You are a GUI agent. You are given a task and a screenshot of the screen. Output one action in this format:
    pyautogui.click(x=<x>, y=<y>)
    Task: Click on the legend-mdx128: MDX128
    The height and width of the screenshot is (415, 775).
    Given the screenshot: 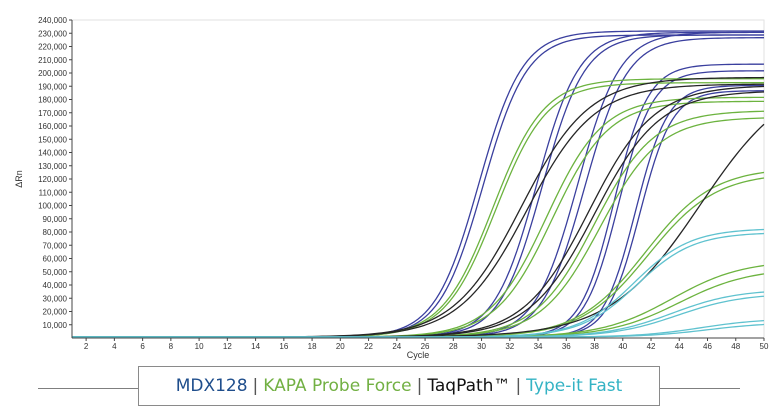 What is the action you would take?
    pyautogui.click(x=211, y=386)
    